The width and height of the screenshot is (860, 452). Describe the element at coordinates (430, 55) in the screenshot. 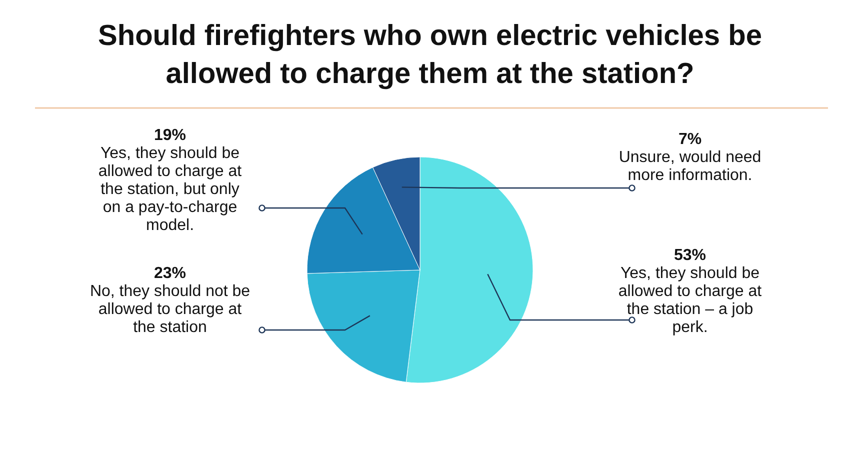

I see `chart-title: Should firefighters who own electric vehicles be allowed to charge them at the station?` at that location.